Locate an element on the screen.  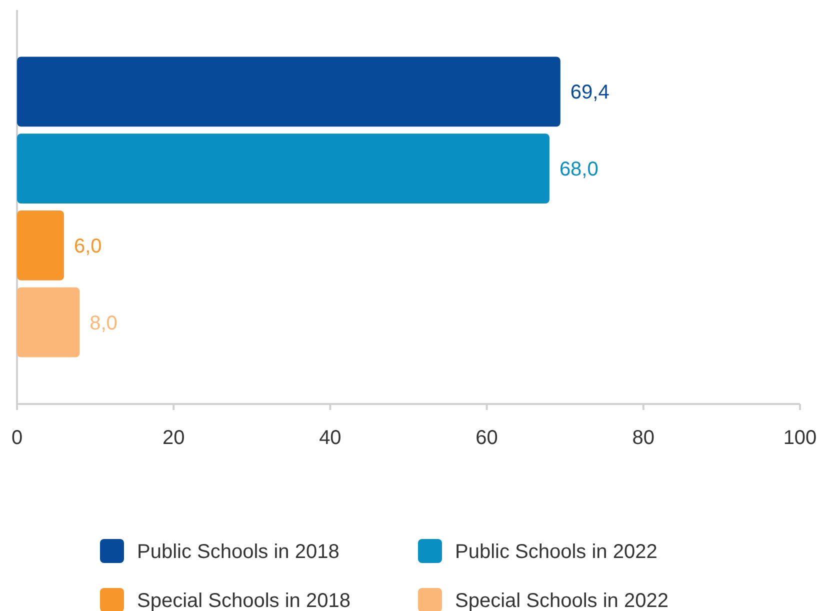
legend-label: Public Schools in 2018 is located at coordinates (238, 552).